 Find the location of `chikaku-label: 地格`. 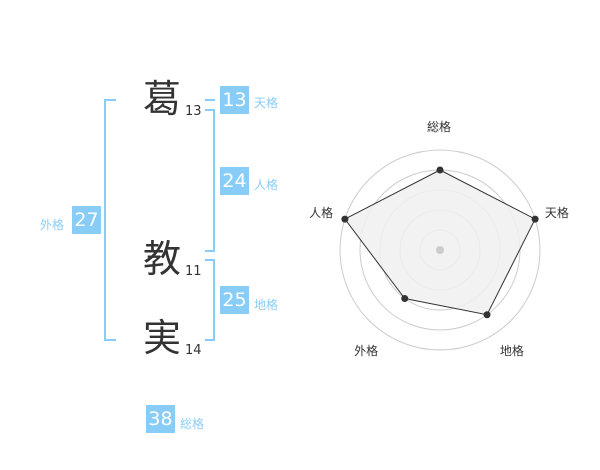

chikaku-label: 地格 is located at coordinates (266, 305).